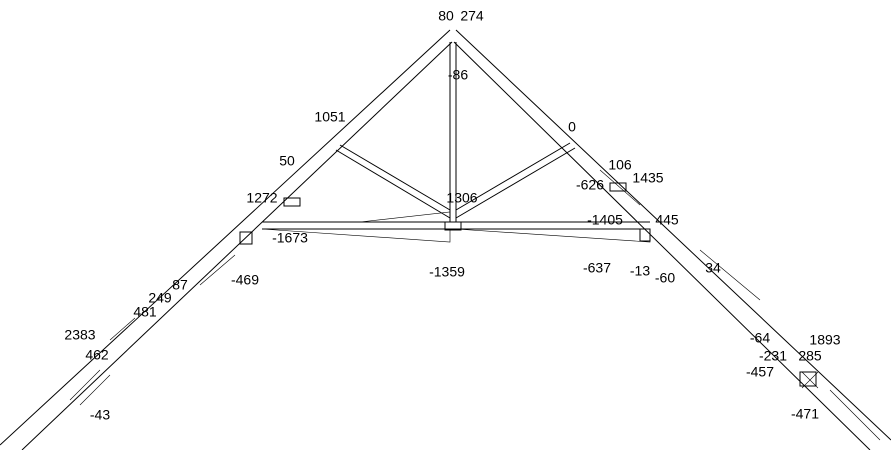  What do you see at coordinates (472, 16) in the screenshot?
I see `force-label: 274` at bounding box center [472, 16].